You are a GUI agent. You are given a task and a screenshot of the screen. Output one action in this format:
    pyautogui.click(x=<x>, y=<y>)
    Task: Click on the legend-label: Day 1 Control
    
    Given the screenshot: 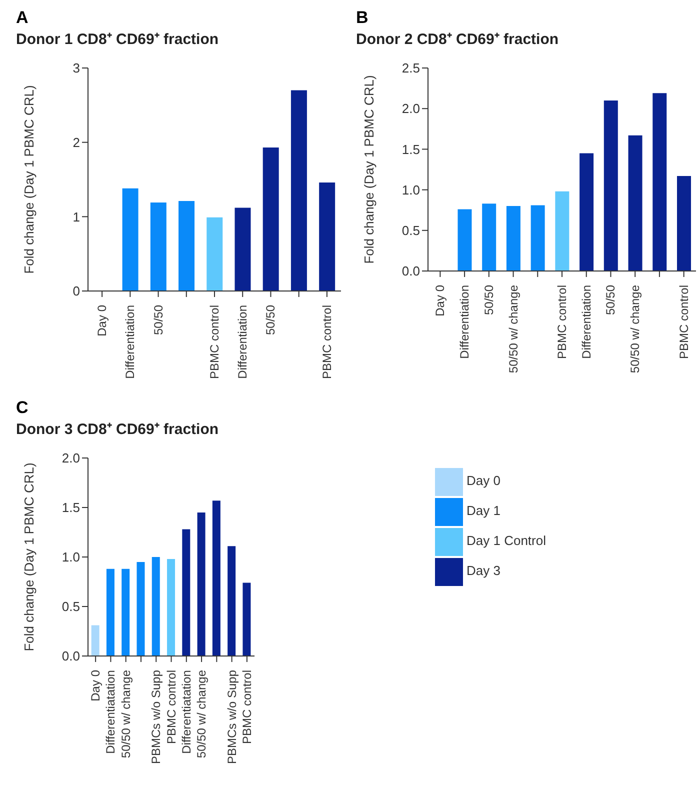 What is the action you would take?
    pyautogui.click(x=506, y=540)
    